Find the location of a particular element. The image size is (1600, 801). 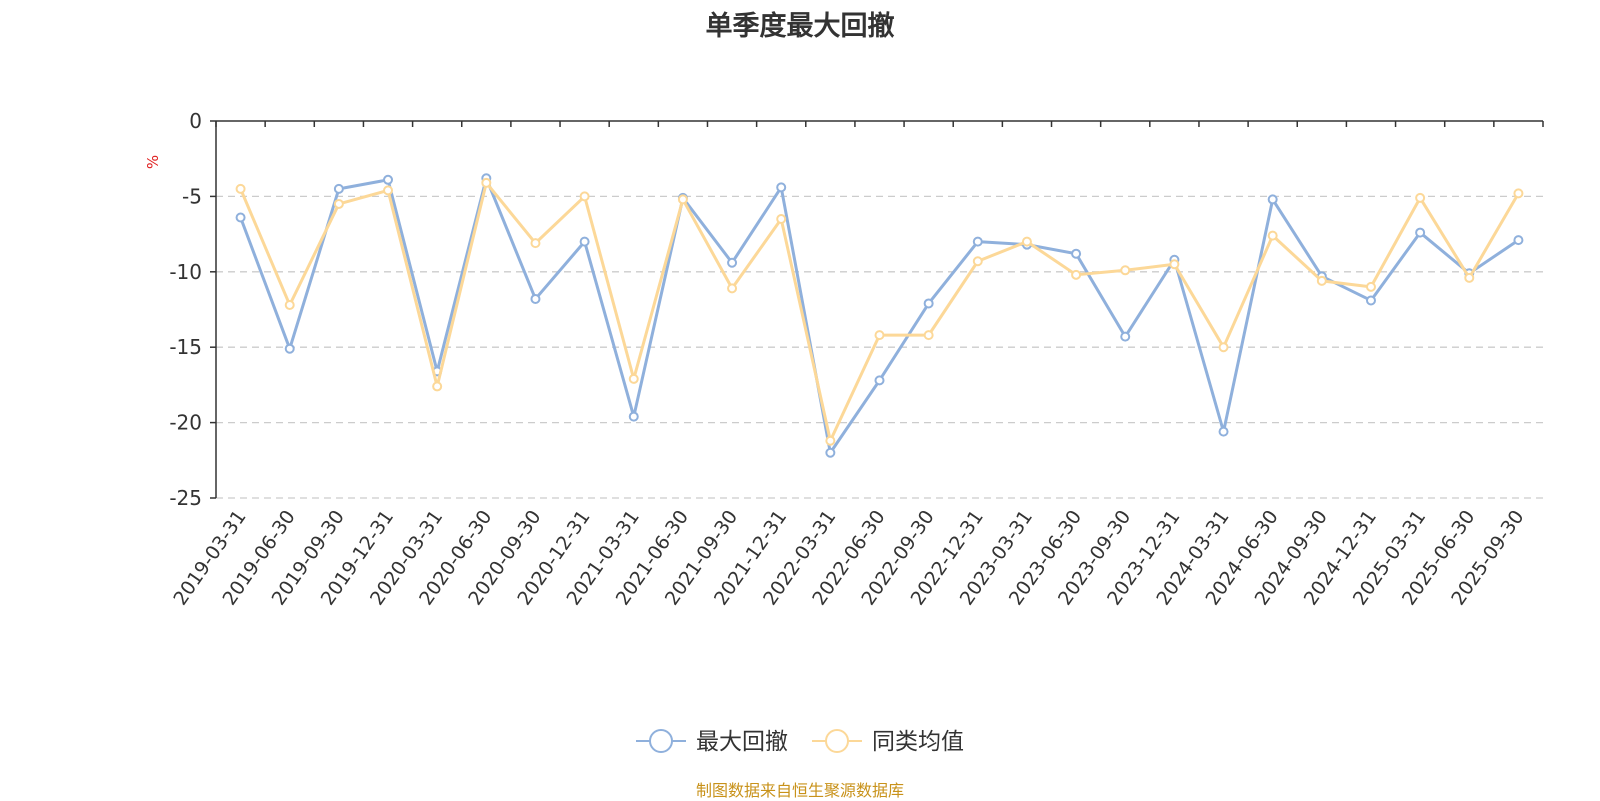

source-note: 制图数据来自恒生聚源数据库 is located at coordinates (799, 790).